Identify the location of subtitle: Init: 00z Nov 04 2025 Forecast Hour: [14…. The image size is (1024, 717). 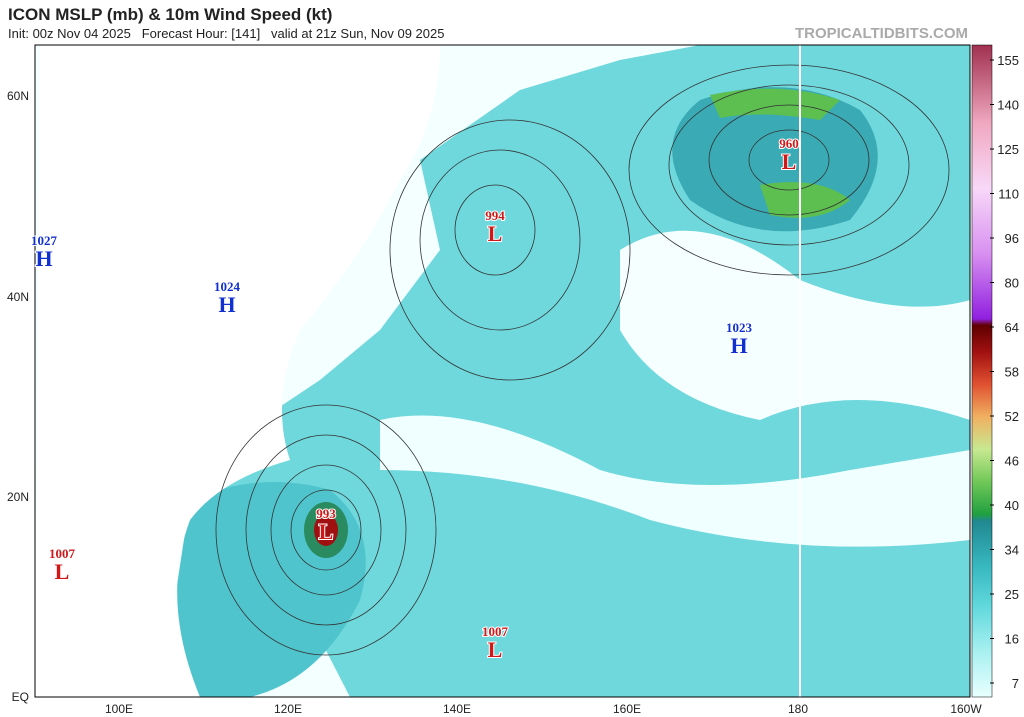
(226, 33).